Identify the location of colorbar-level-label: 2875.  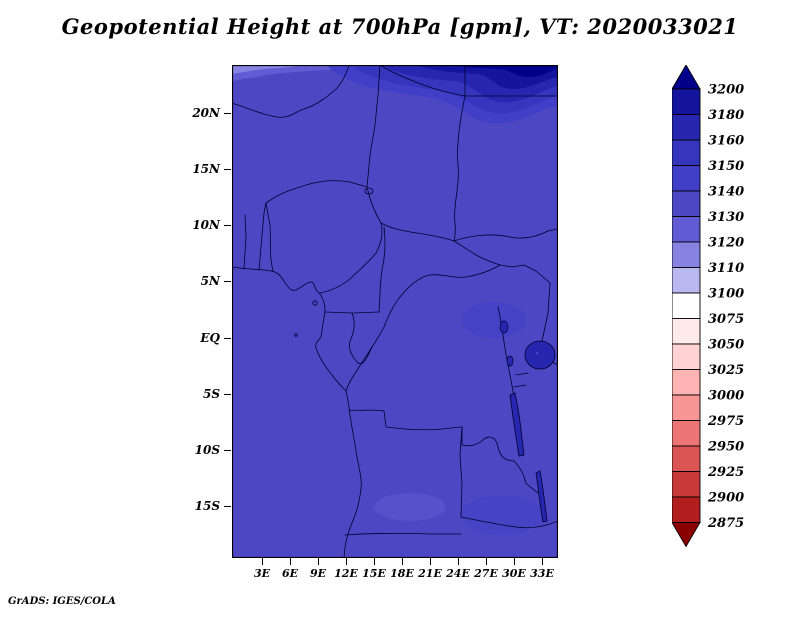
(725, 523).